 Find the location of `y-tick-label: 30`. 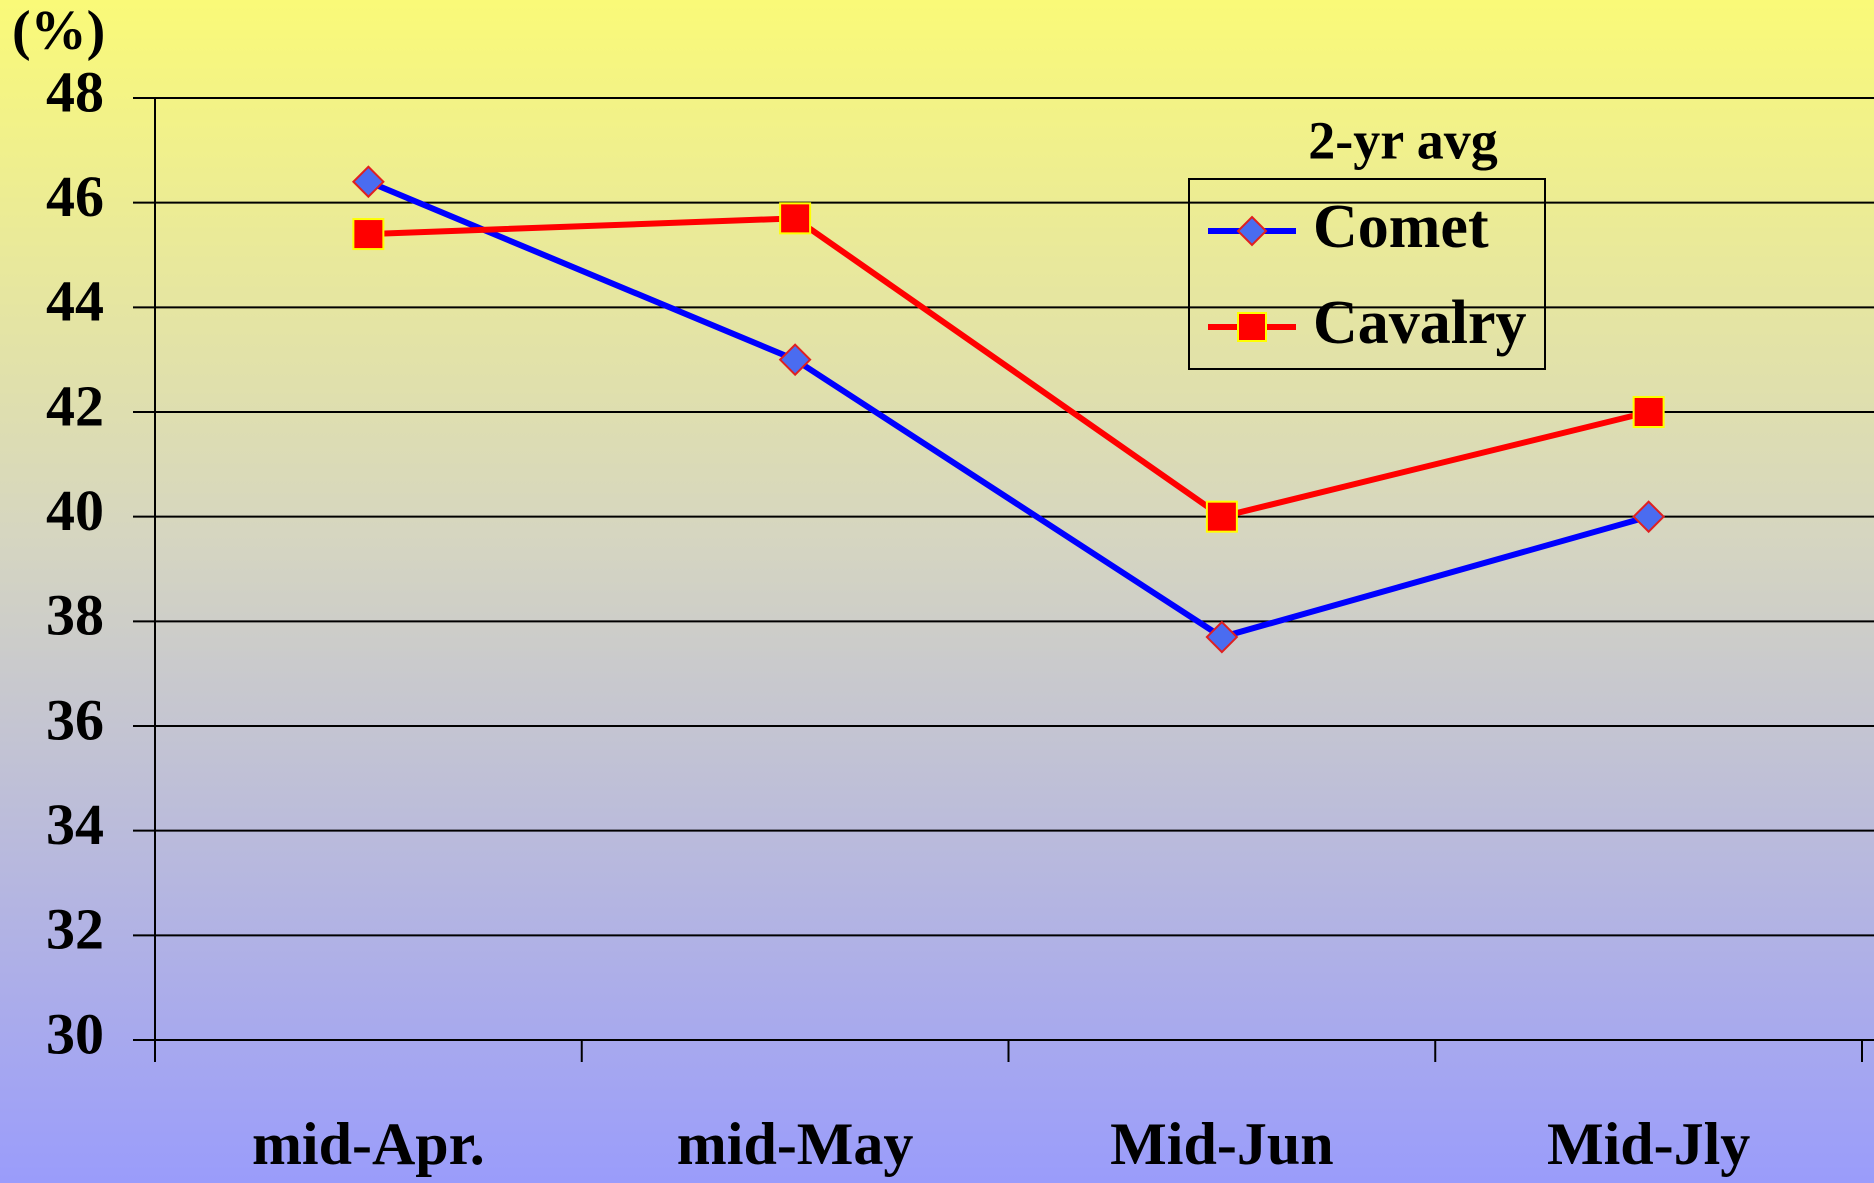

y-tick-label: 30 is located at coordinates (75, 1033).